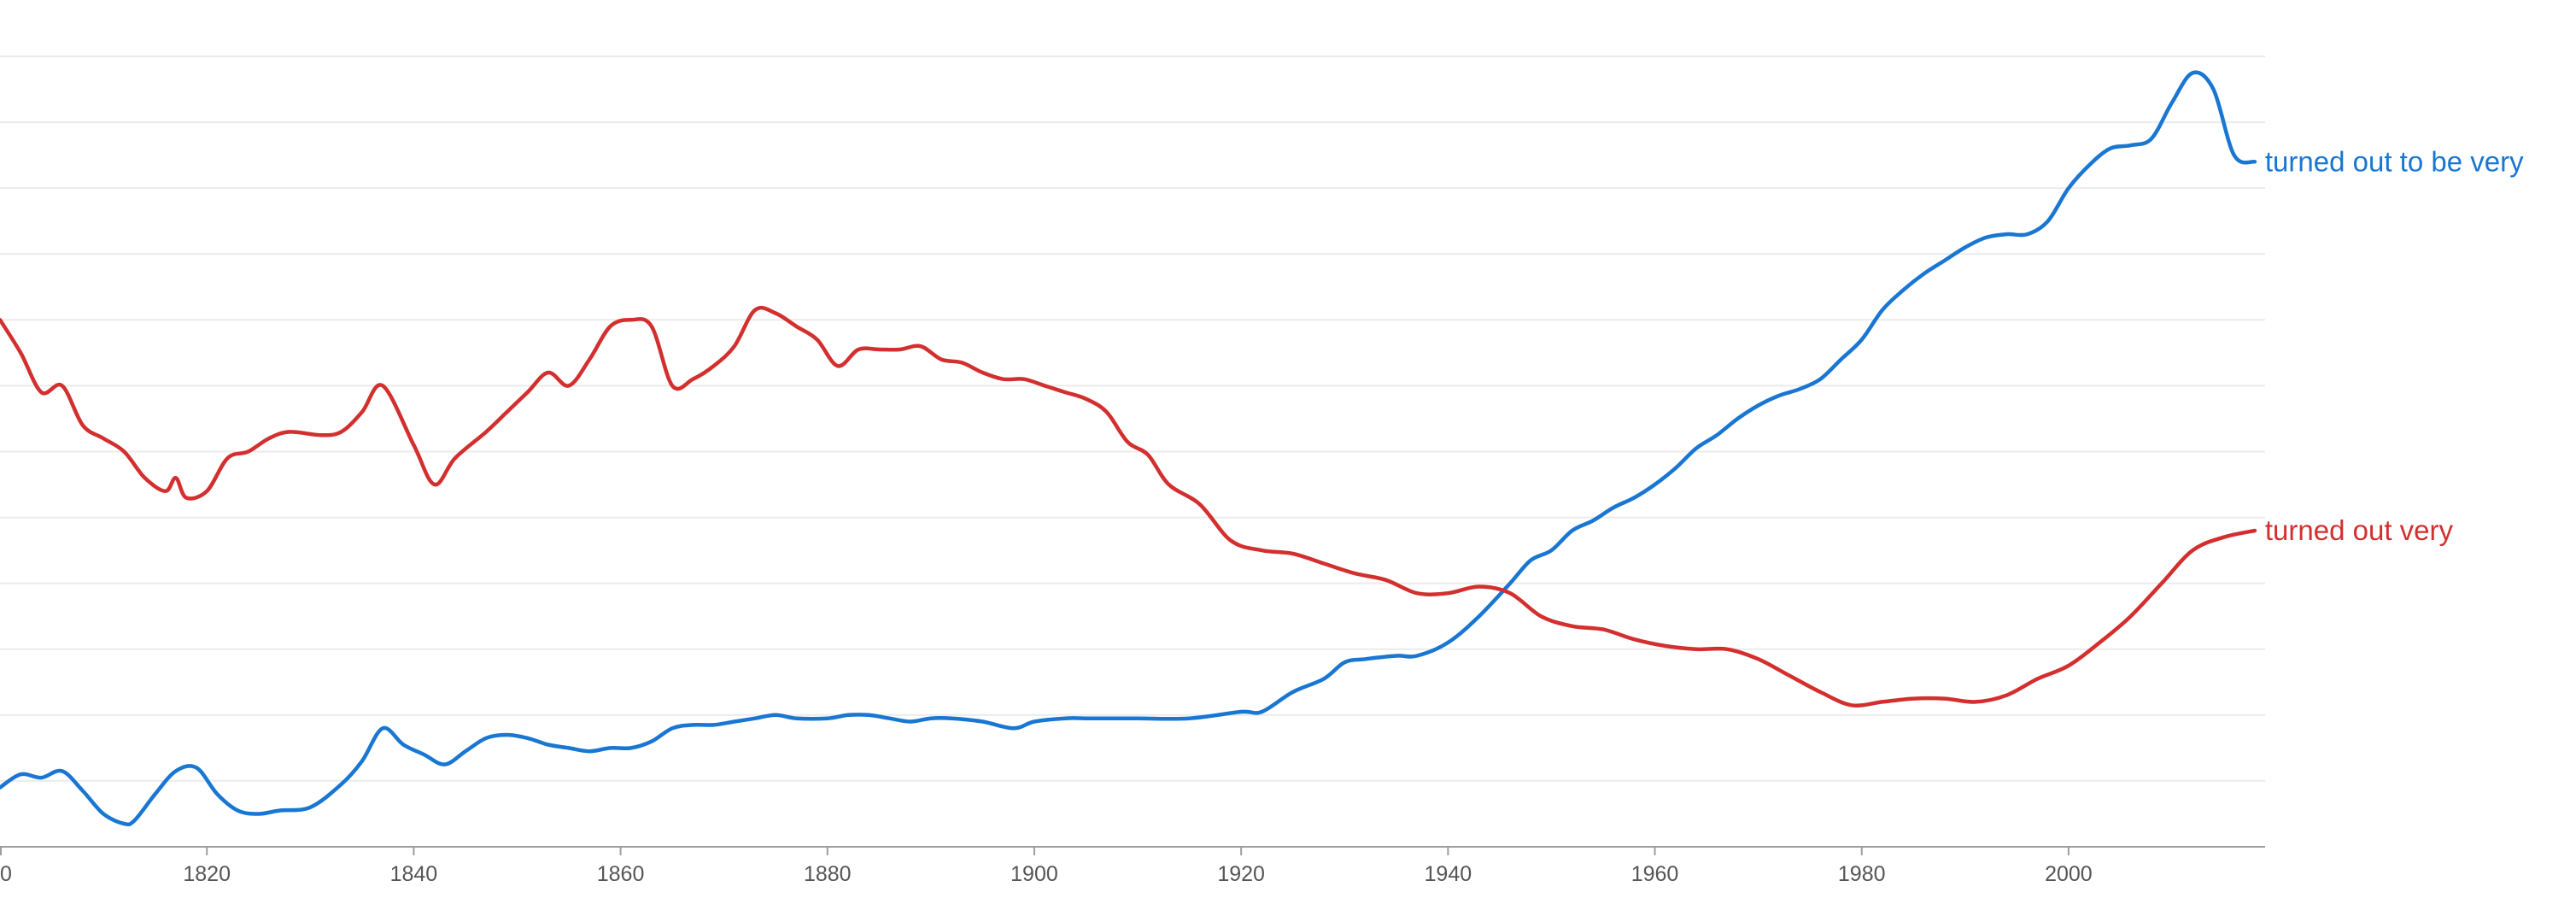 The width and height of the screenshot is (2576, 916). Describe the element at coordinates (1448, 874) in the screenshot. I see `x-tick-label: 1940` at that location.